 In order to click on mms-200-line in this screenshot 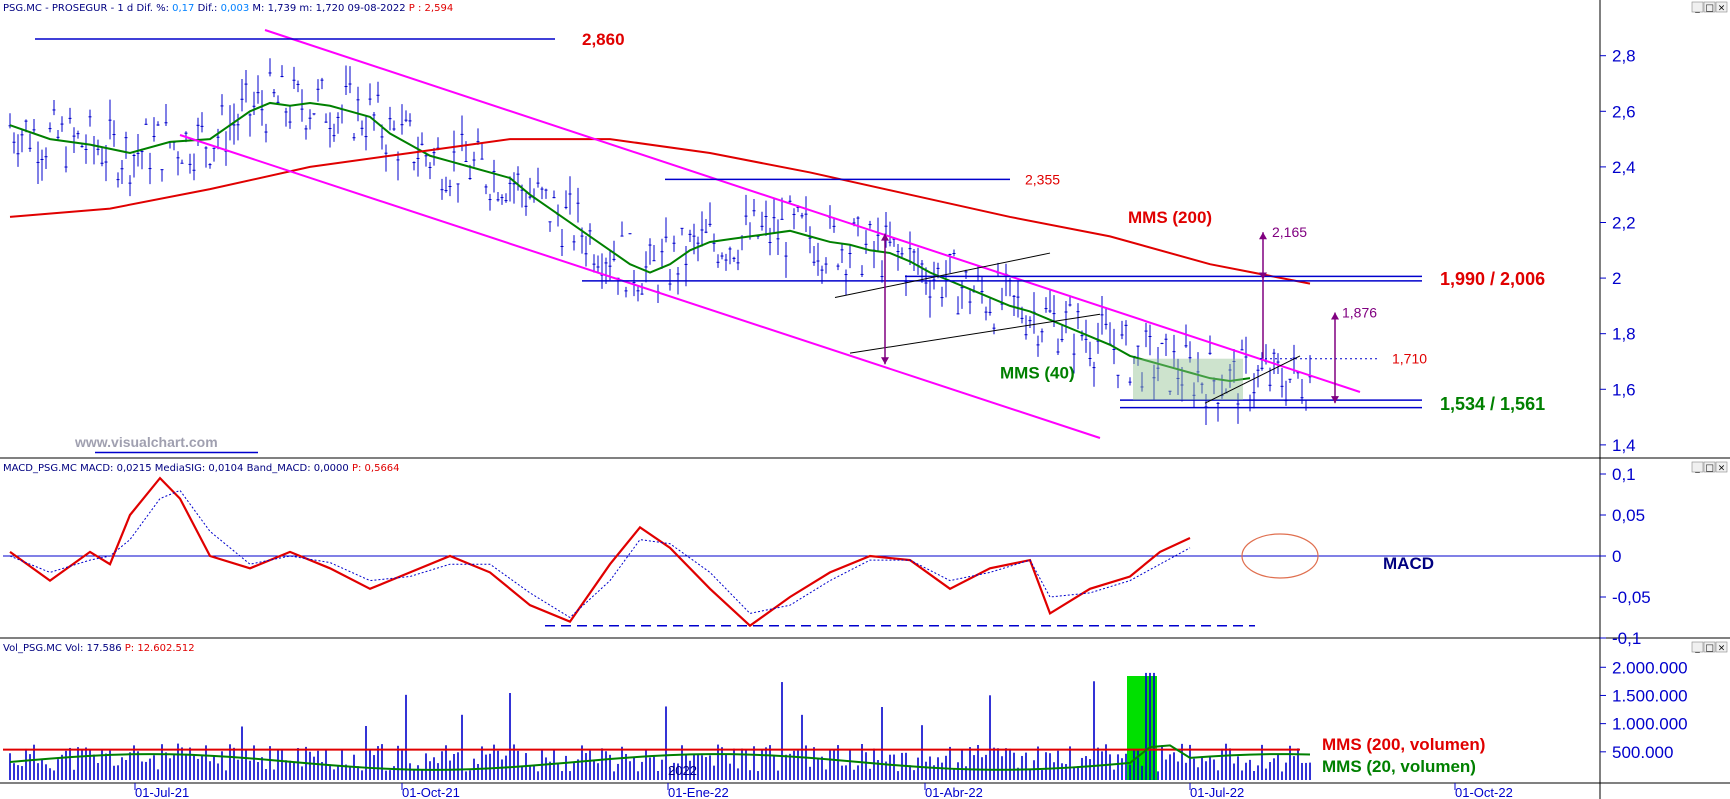, I will do `click(660, 211)`.